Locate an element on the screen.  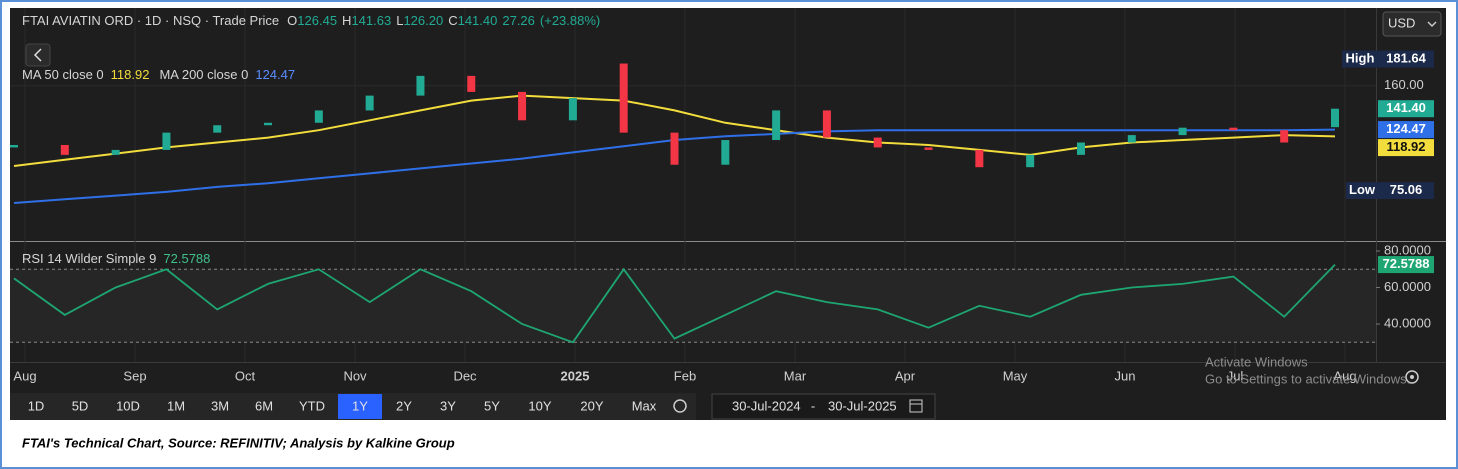
time-label: Nov is located at coordinates (355, 375).